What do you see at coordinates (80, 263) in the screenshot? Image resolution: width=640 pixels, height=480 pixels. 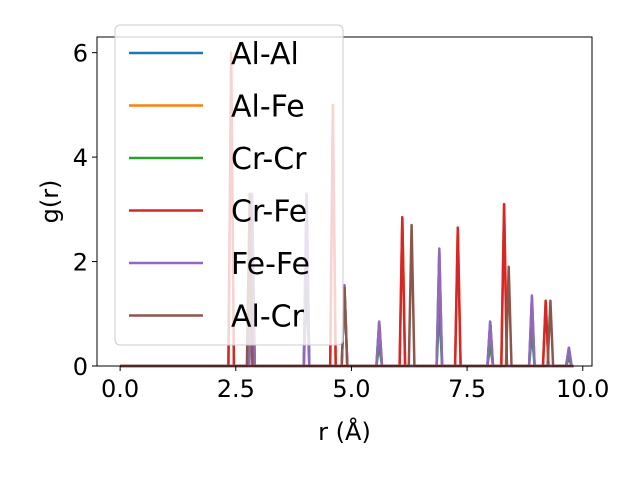 I see `y-tick-label: 2` at bounding box center [80, 263].